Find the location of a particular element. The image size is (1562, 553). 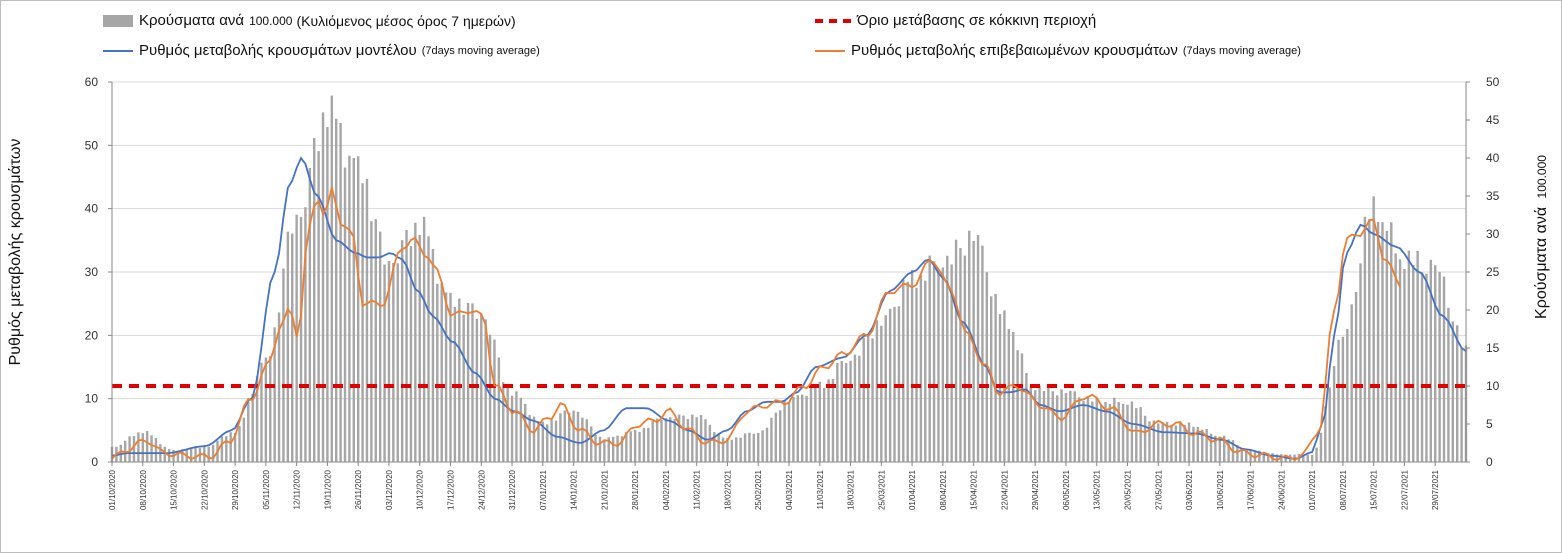

x-tick-label: 08/10/2020 is located at coordinates (143, 489).